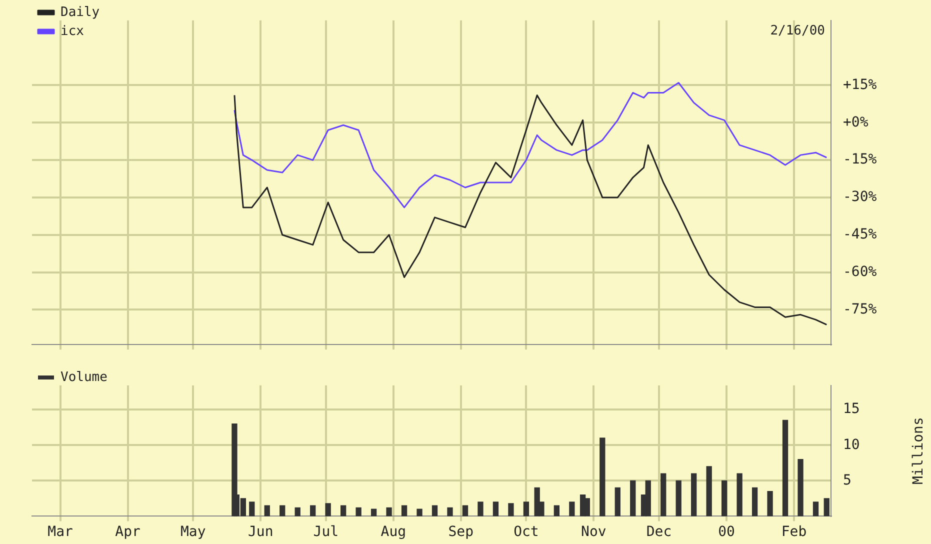  I want to click on y-tick-label: -75%, so click(860, 309).